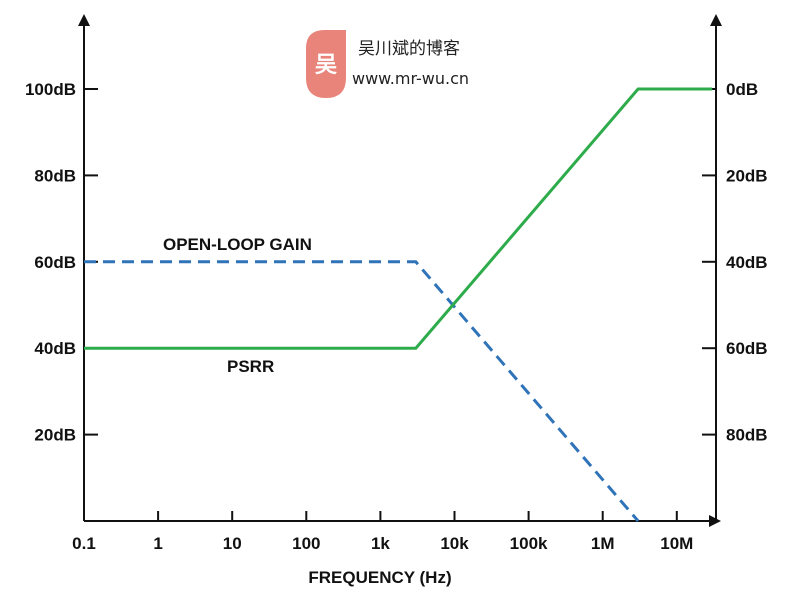 This screenshot has width=800, height=599. I want to click on x-axis-title: FREQUENCY (Hz), so click(379, 577).